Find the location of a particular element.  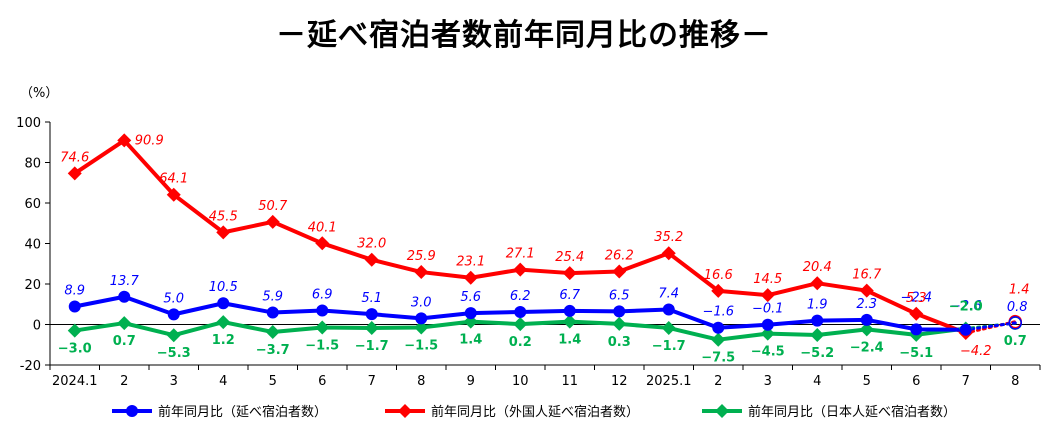

data-label-blue: 5.9 is located at coordinates (272, 297).